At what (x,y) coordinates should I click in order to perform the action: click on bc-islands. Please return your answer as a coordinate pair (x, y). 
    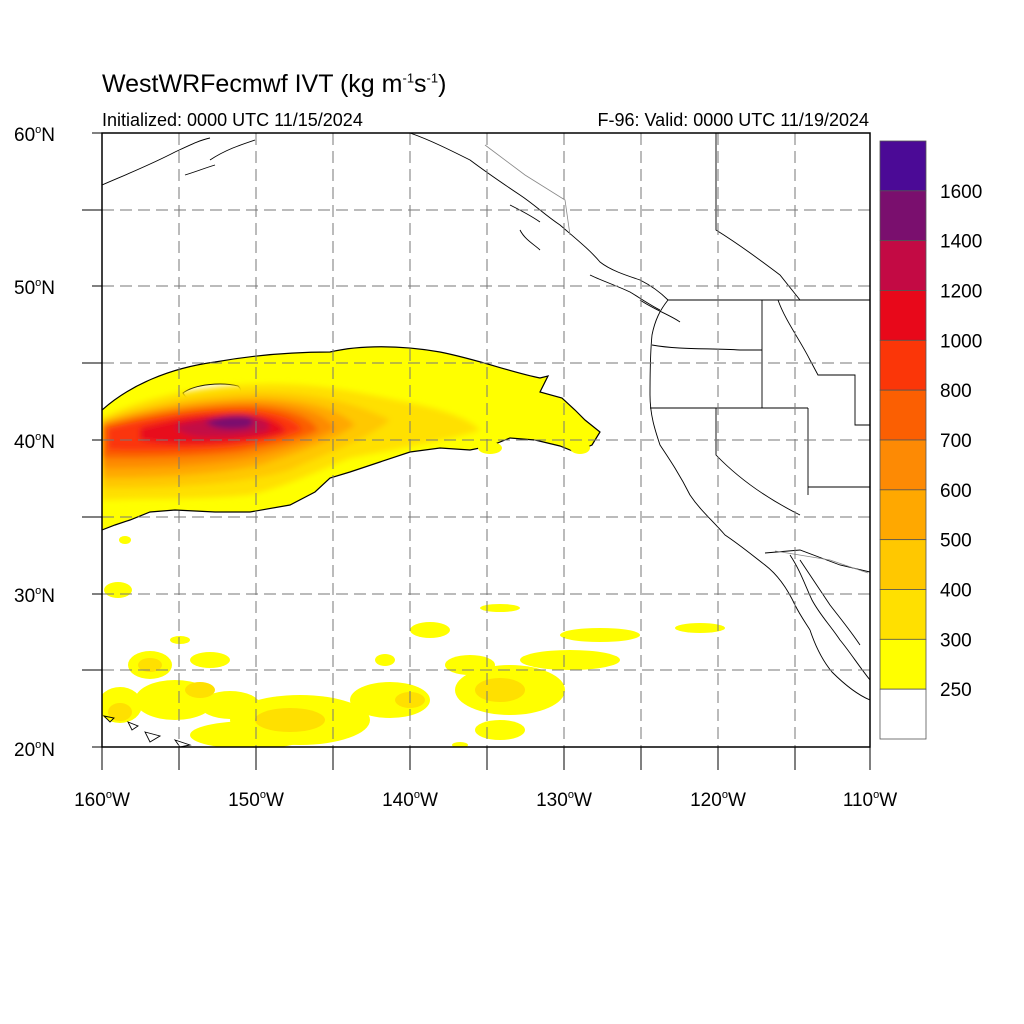
    Looking at the image, I should click on (595, 263).